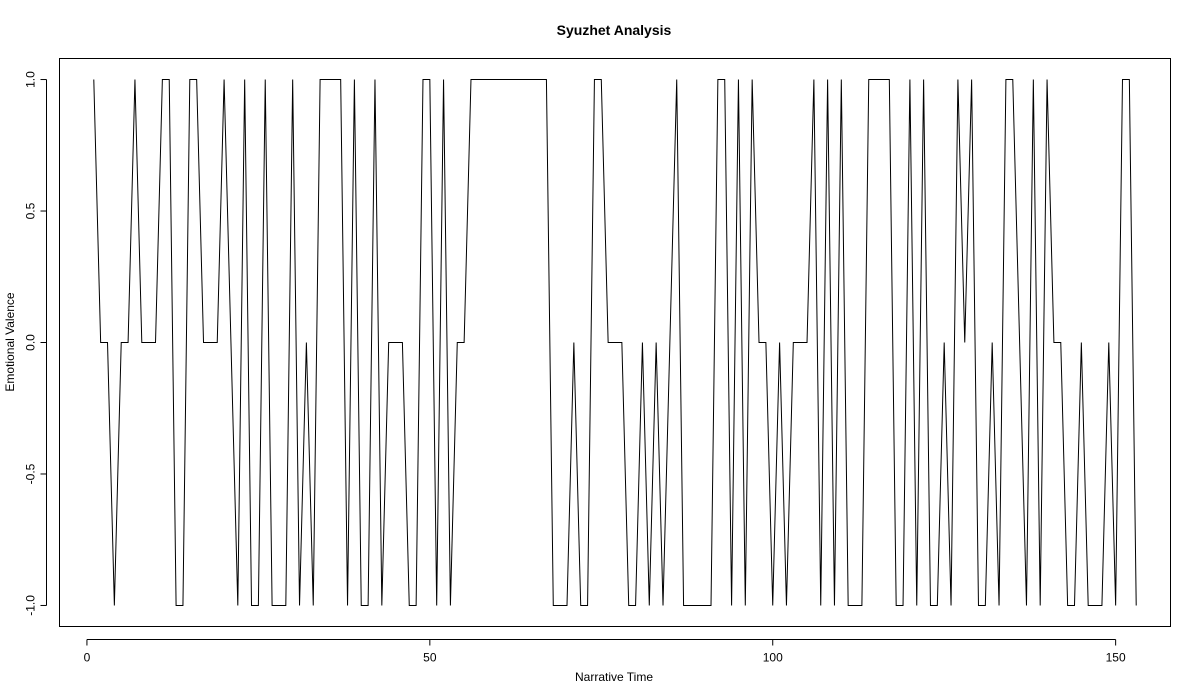  I want to click on x-tick-label: 150, so click(1116, 658).